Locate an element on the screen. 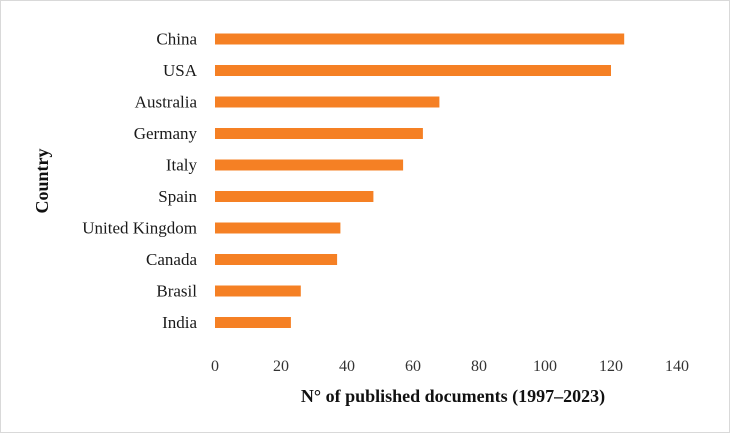 This screenshot has height=434, width=730. bar-usa is located at coordinates (413, 70).